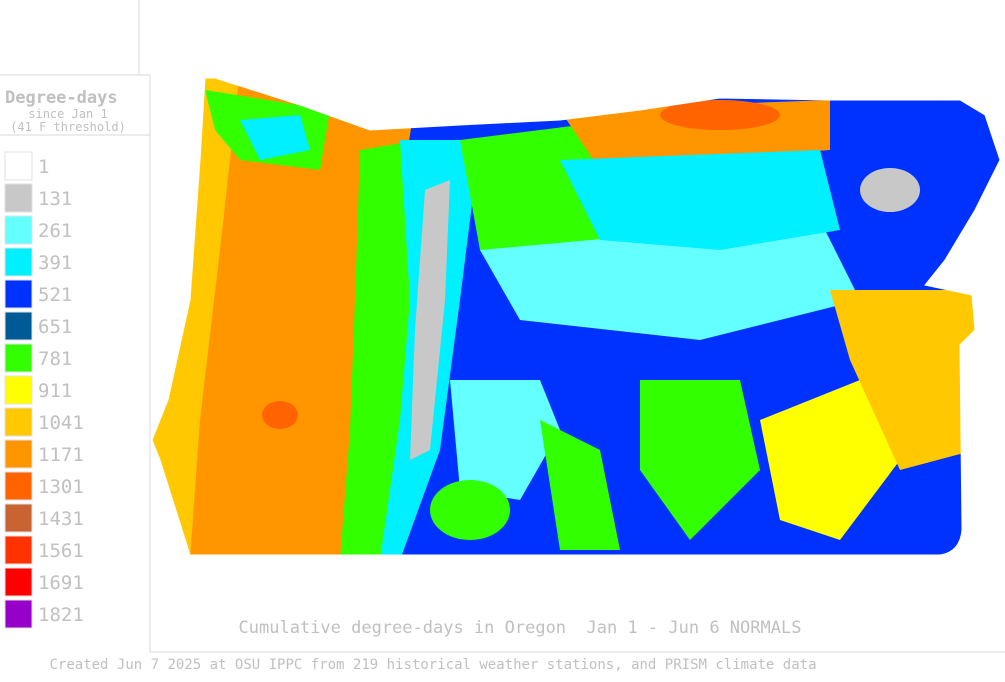 This screenshot has height=682, width=1005. What do you see at coordinates (55, 199) in the screenshot?
I see `legend-label: 131` at bounding box center [55, 199].